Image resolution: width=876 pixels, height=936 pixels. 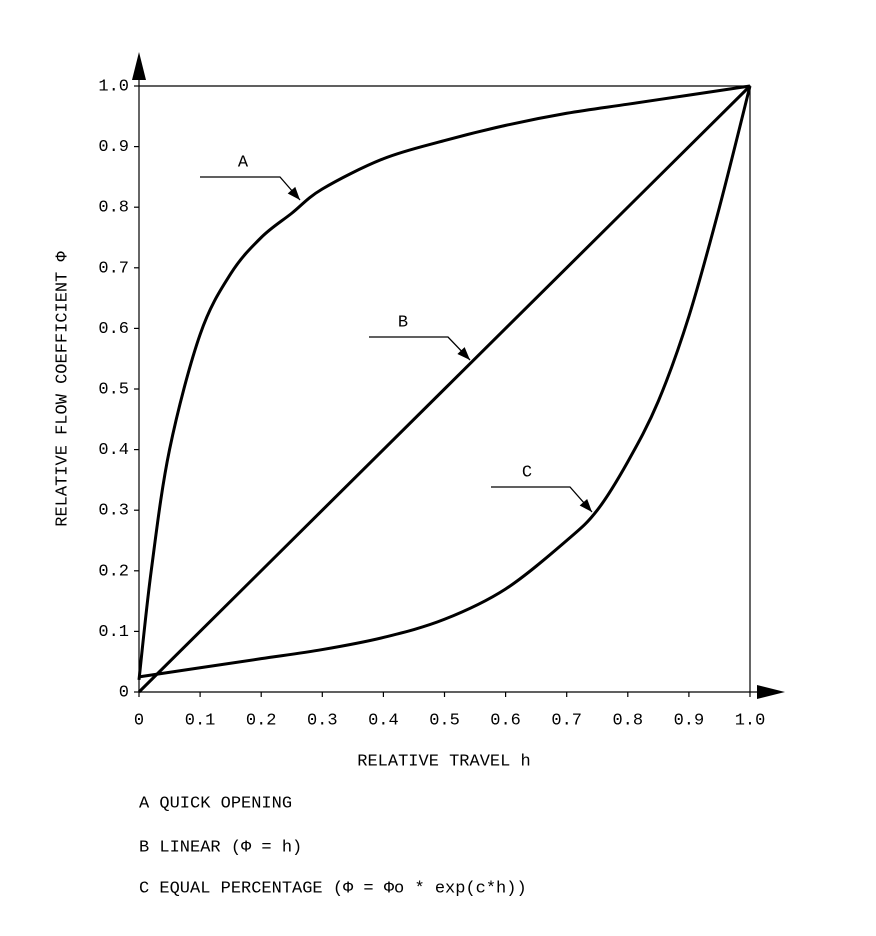 I want to click on legend-entry: A QUICK OPENING, so click(x=215, y=803).